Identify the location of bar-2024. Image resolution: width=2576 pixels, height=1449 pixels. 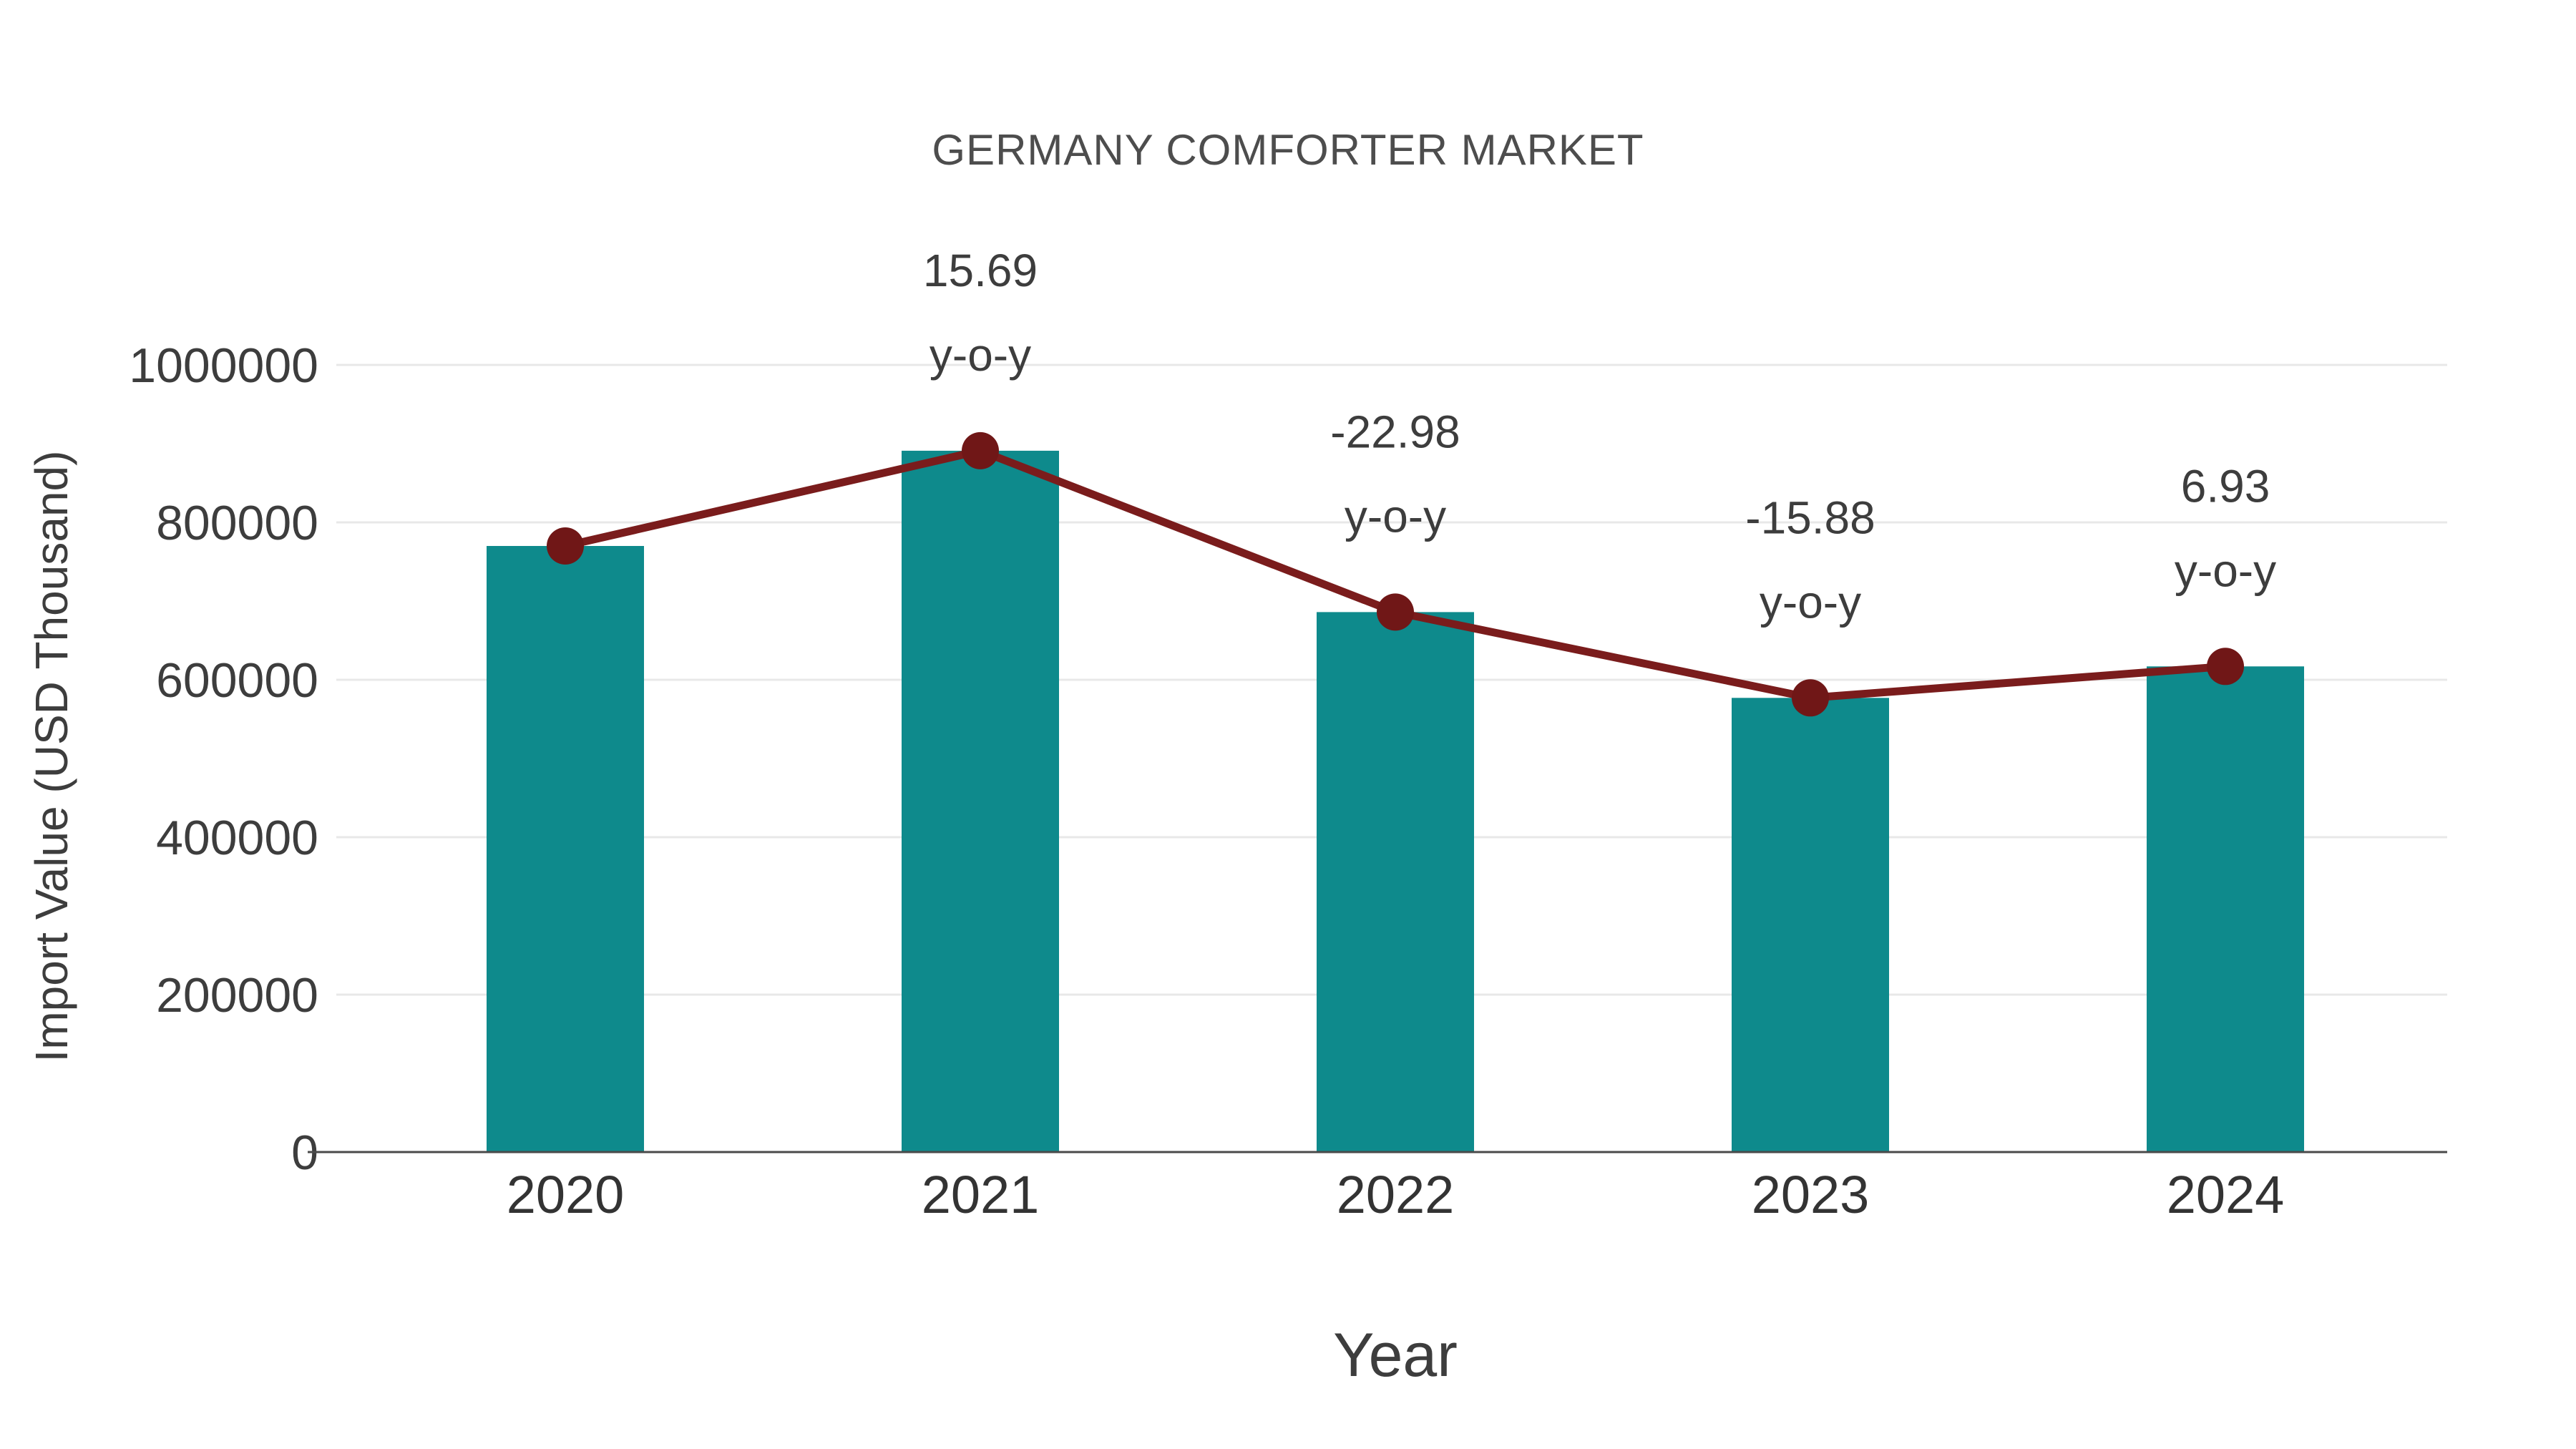
(2225, 909).